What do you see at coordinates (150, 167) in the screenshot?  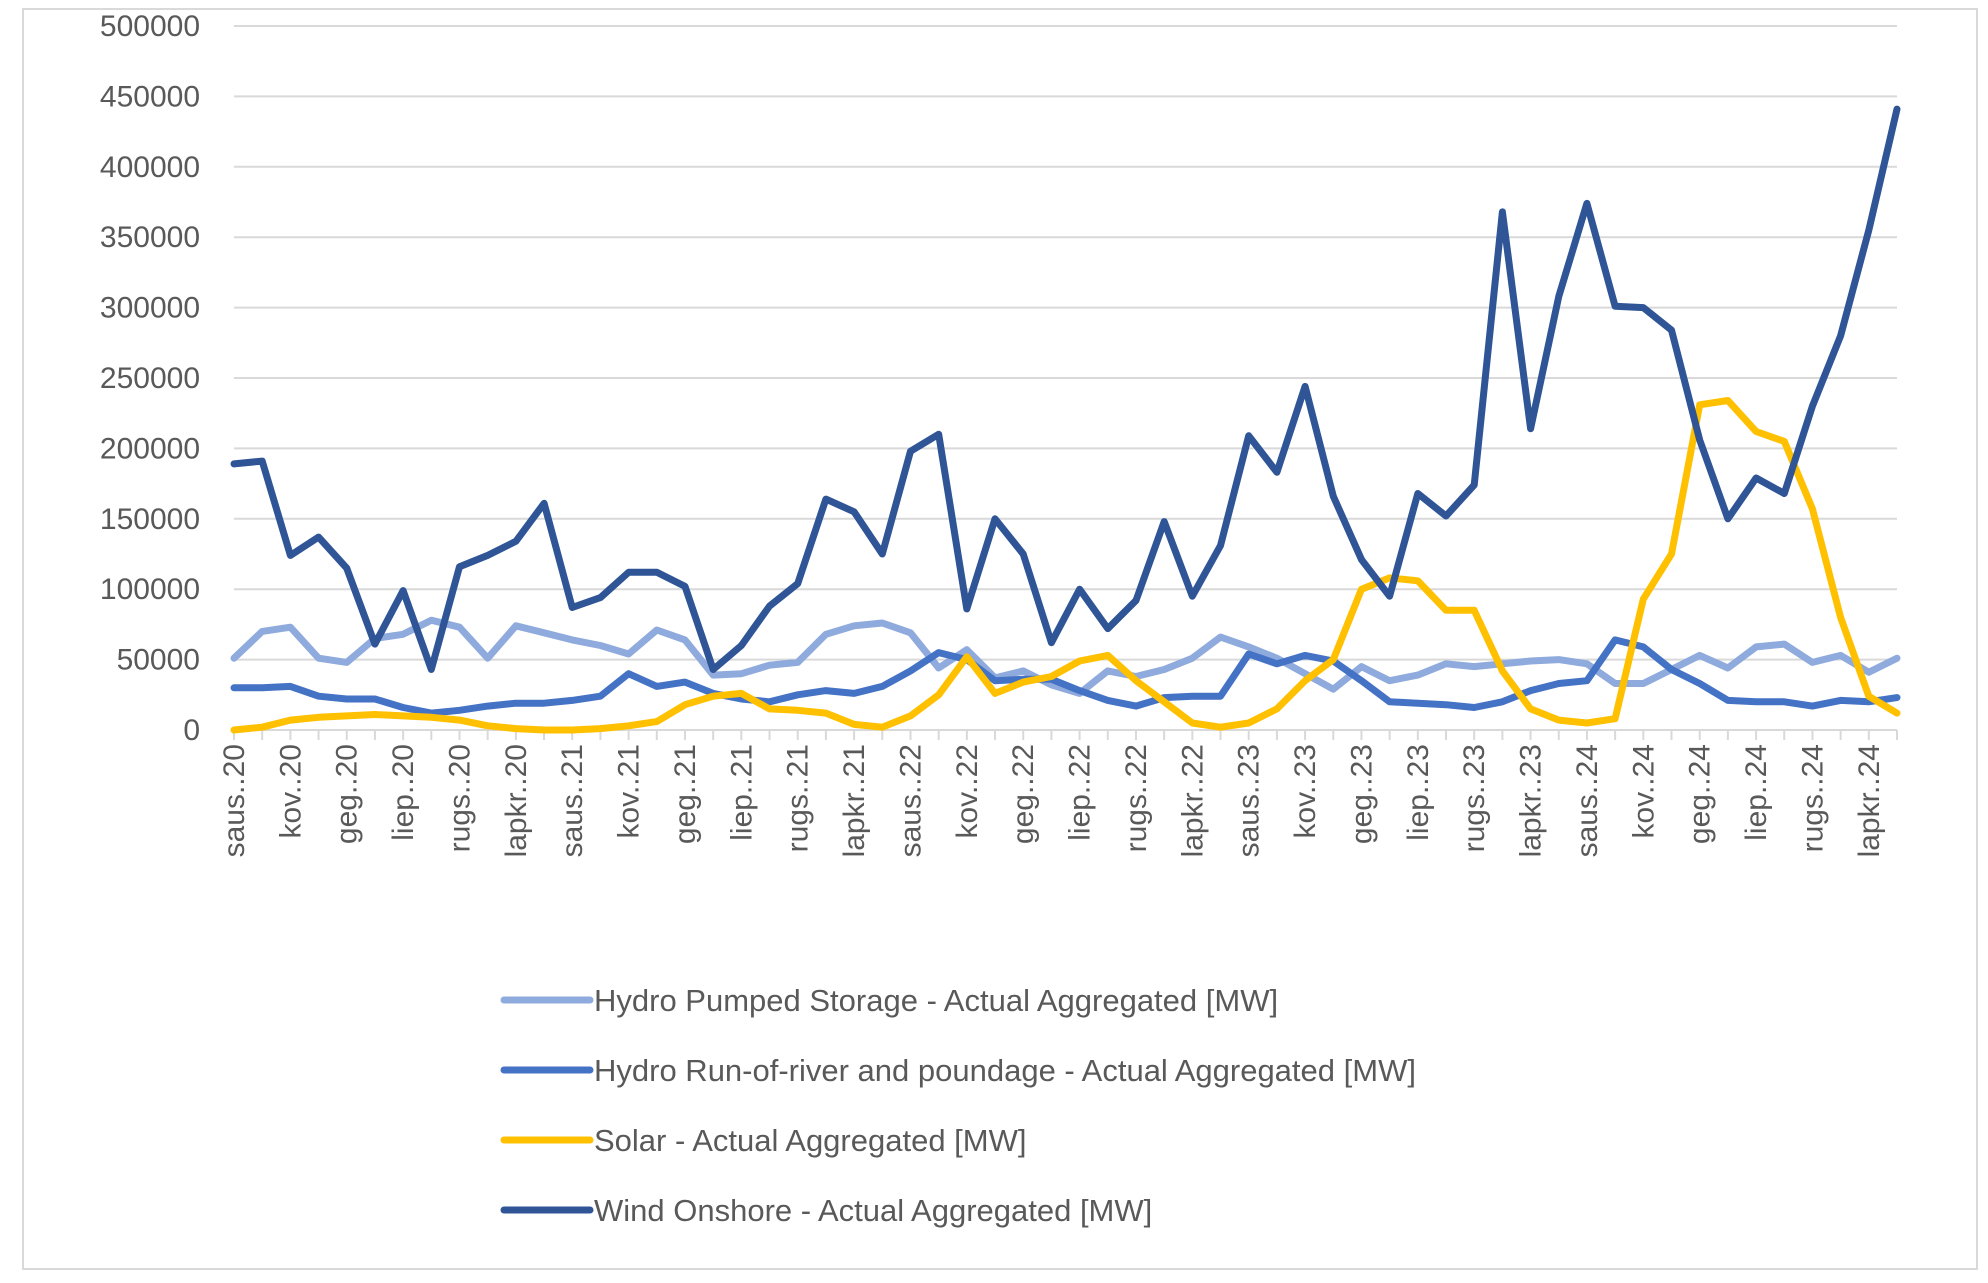 I see `y-tick-label: 400000` at bounding box center [150, 167].